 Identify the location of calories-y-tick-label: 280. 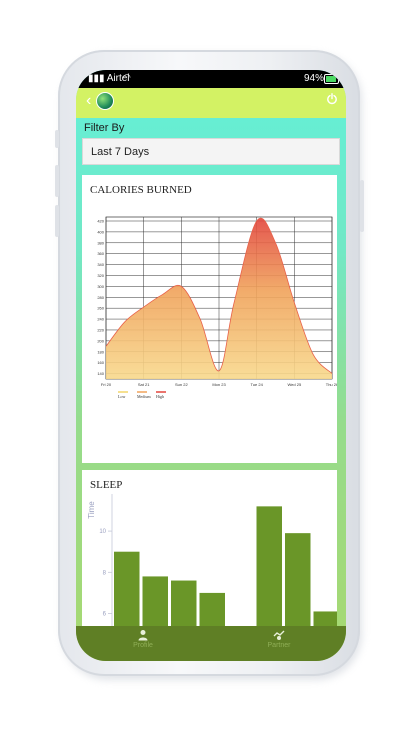
(100, 297).